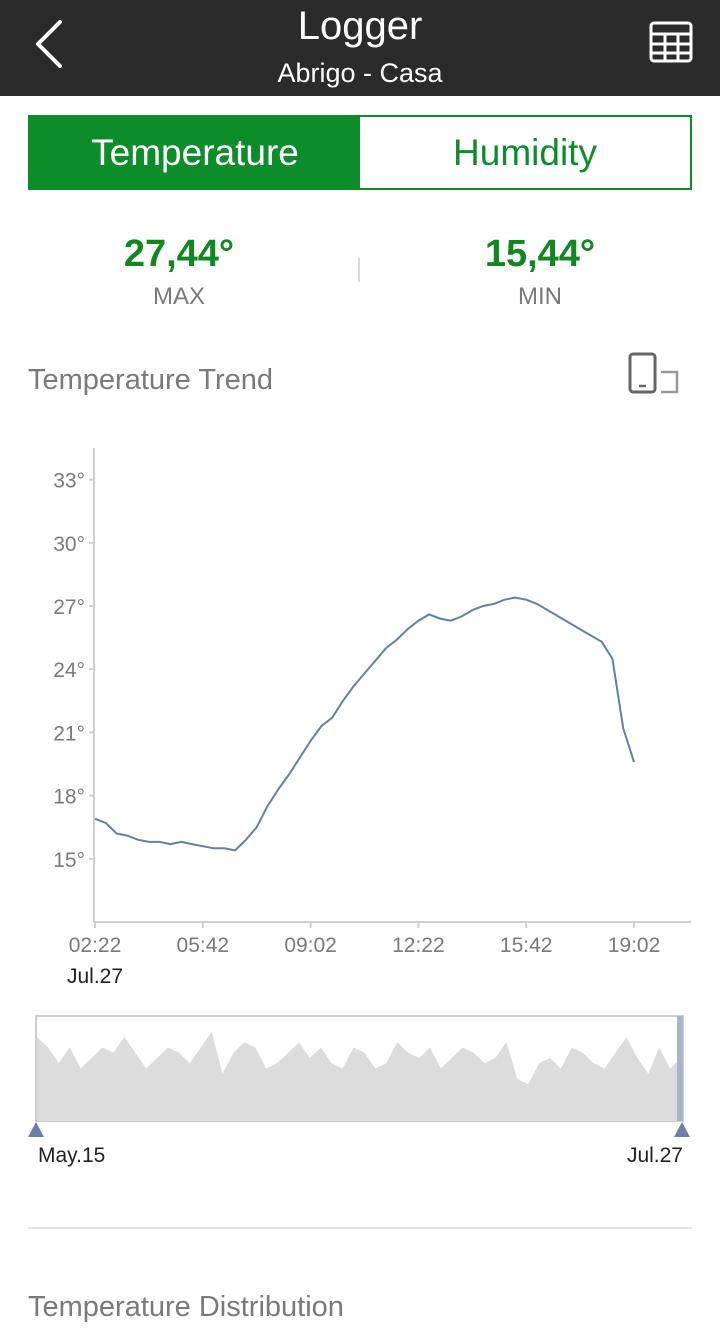 The height and width of the screenshot is (1335, 720). I want to click on x-tick-label: 12:22, so click(418, 945).